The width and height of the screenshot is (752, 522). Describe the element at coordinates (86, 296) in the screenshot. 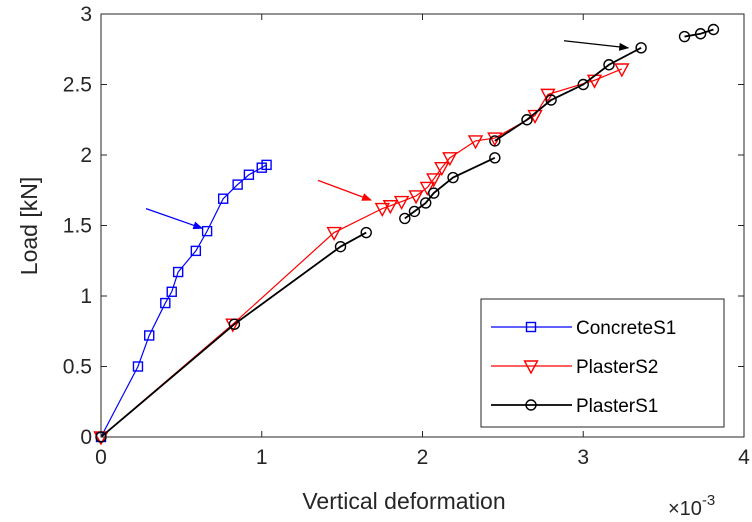

I see `y-tick-label: 1` at that location.